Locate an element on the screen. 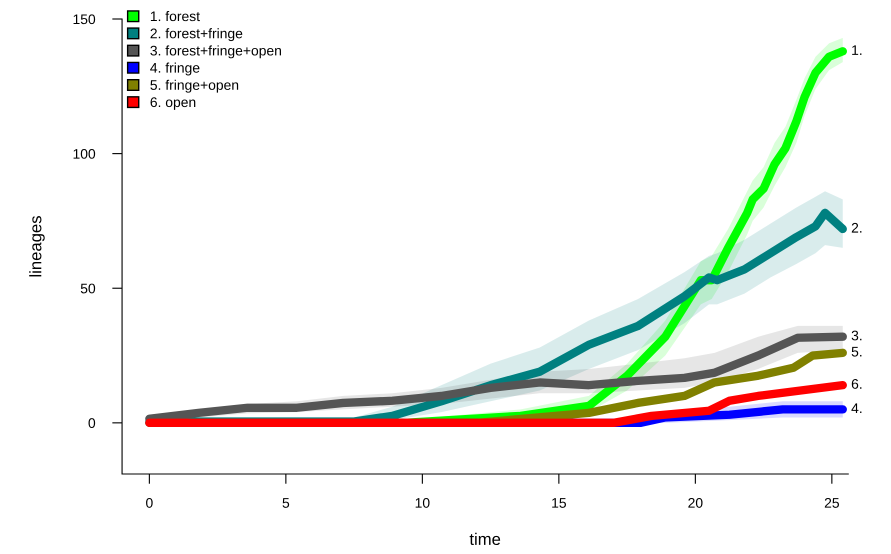 This screenshot has height=554, width=891. legend-label: 6. open is located at coordinates (173, 103).